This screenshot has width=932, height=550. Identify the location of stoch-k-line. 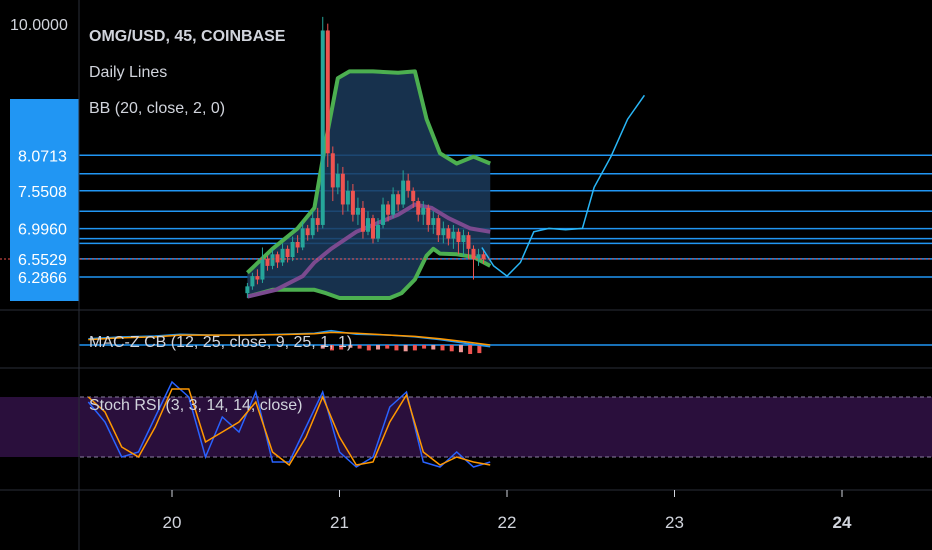
(289, 424).